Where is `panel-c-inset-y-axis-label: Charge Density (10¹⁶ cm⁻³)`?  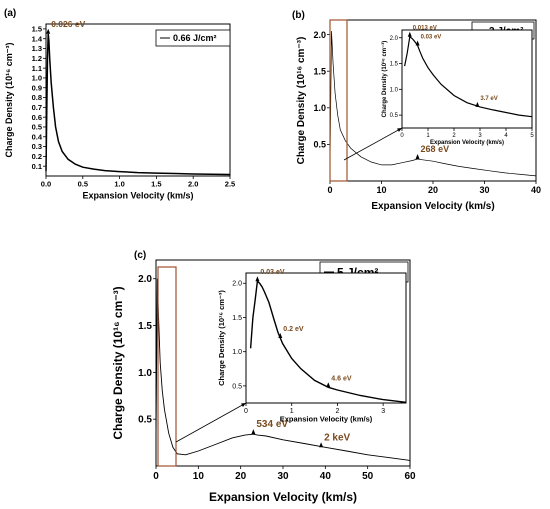 panel-c-inset-y-axis-label: Charge Density (10¹⁶ cm⁻³) is located at coordinates (221, 338).